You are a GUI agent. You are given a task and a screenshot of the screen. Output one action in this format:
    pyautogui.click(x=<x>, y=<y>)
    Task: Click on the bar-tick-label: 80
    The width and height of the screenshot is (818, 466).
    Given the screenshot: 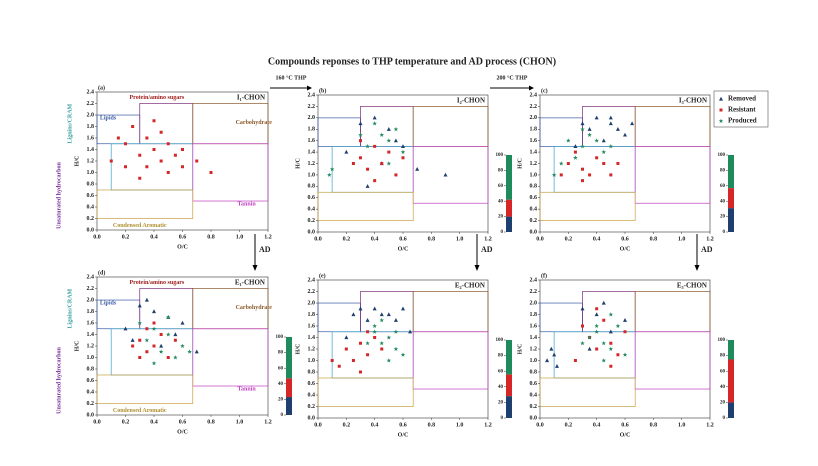 What is the action you would take?
    pyautogui.click(x=723, y=356)
    